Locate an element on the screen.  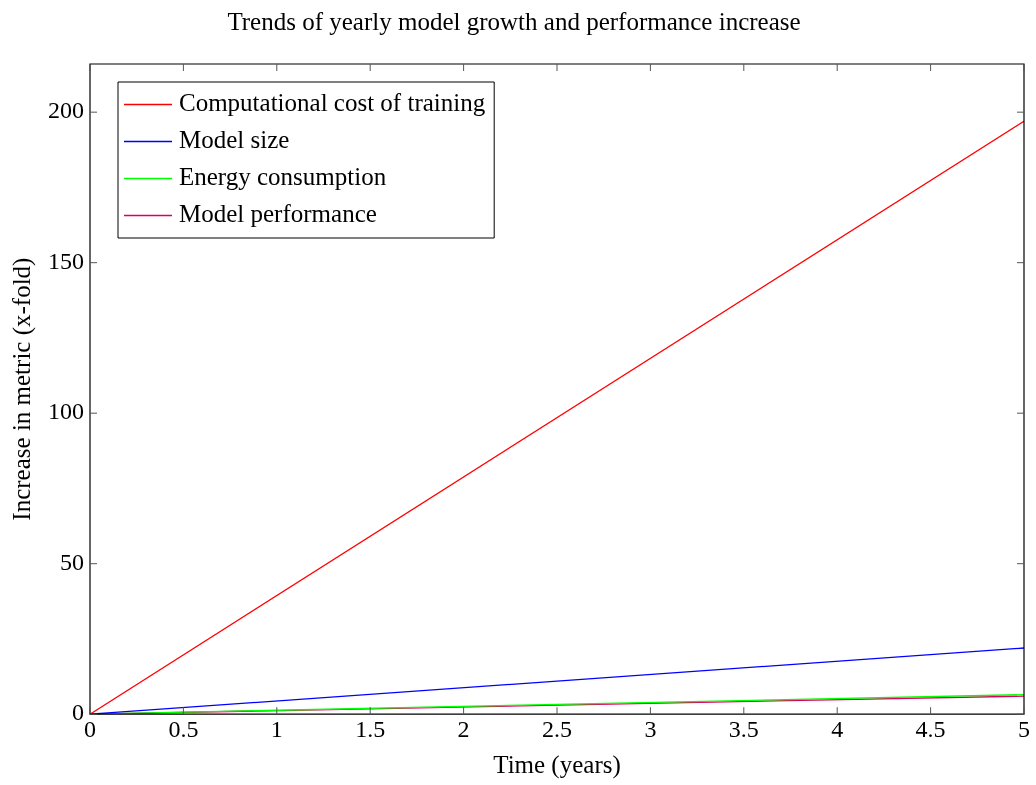
x-tick-label: 2 is located at coordinates (463, 728).